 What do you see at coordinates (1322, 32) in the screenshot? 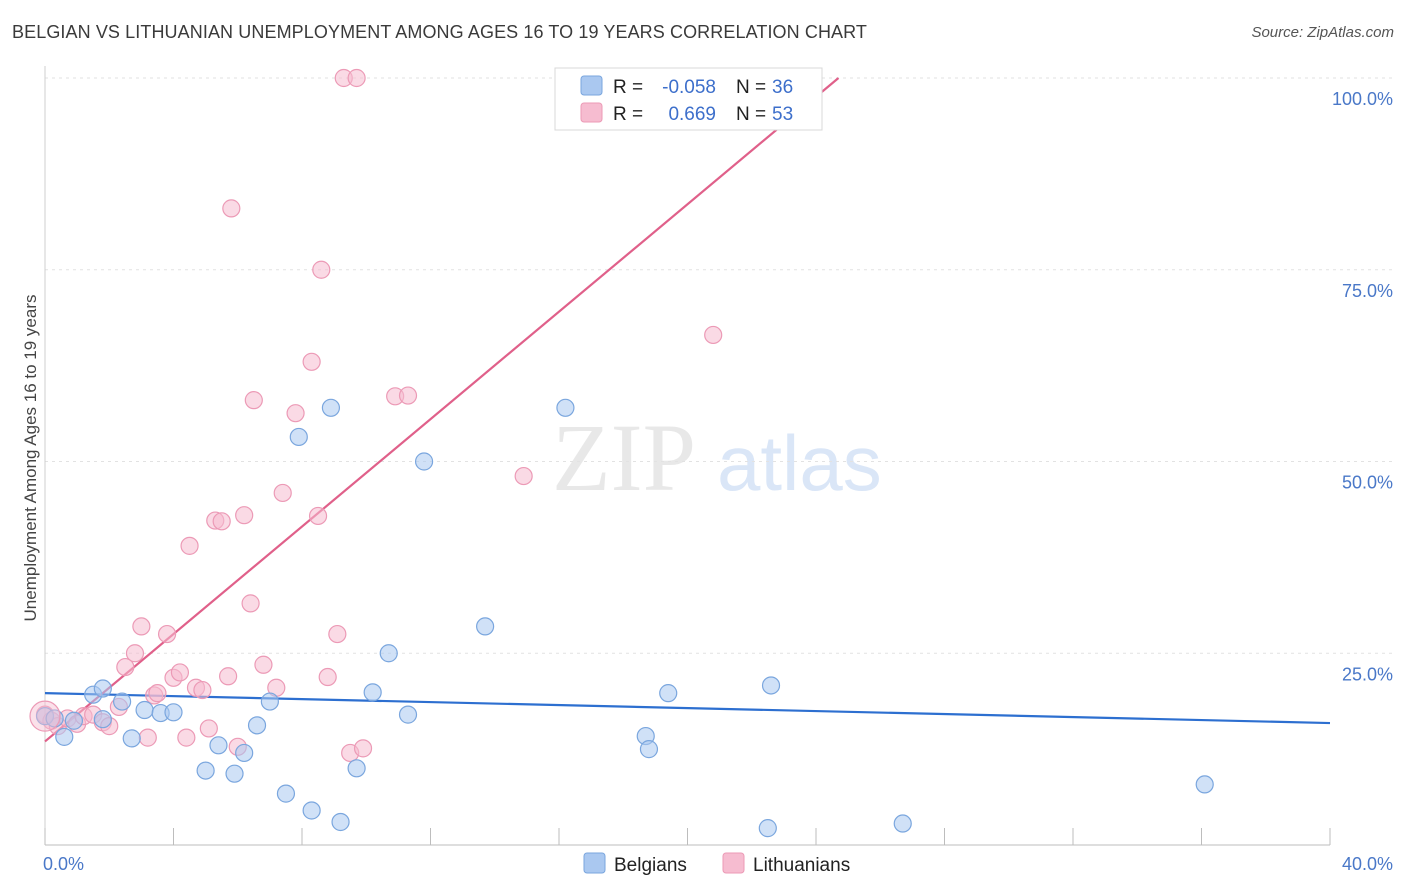
I see `chart-source: Source: ZipAtlas.com` at bounding box center [1322, 32].